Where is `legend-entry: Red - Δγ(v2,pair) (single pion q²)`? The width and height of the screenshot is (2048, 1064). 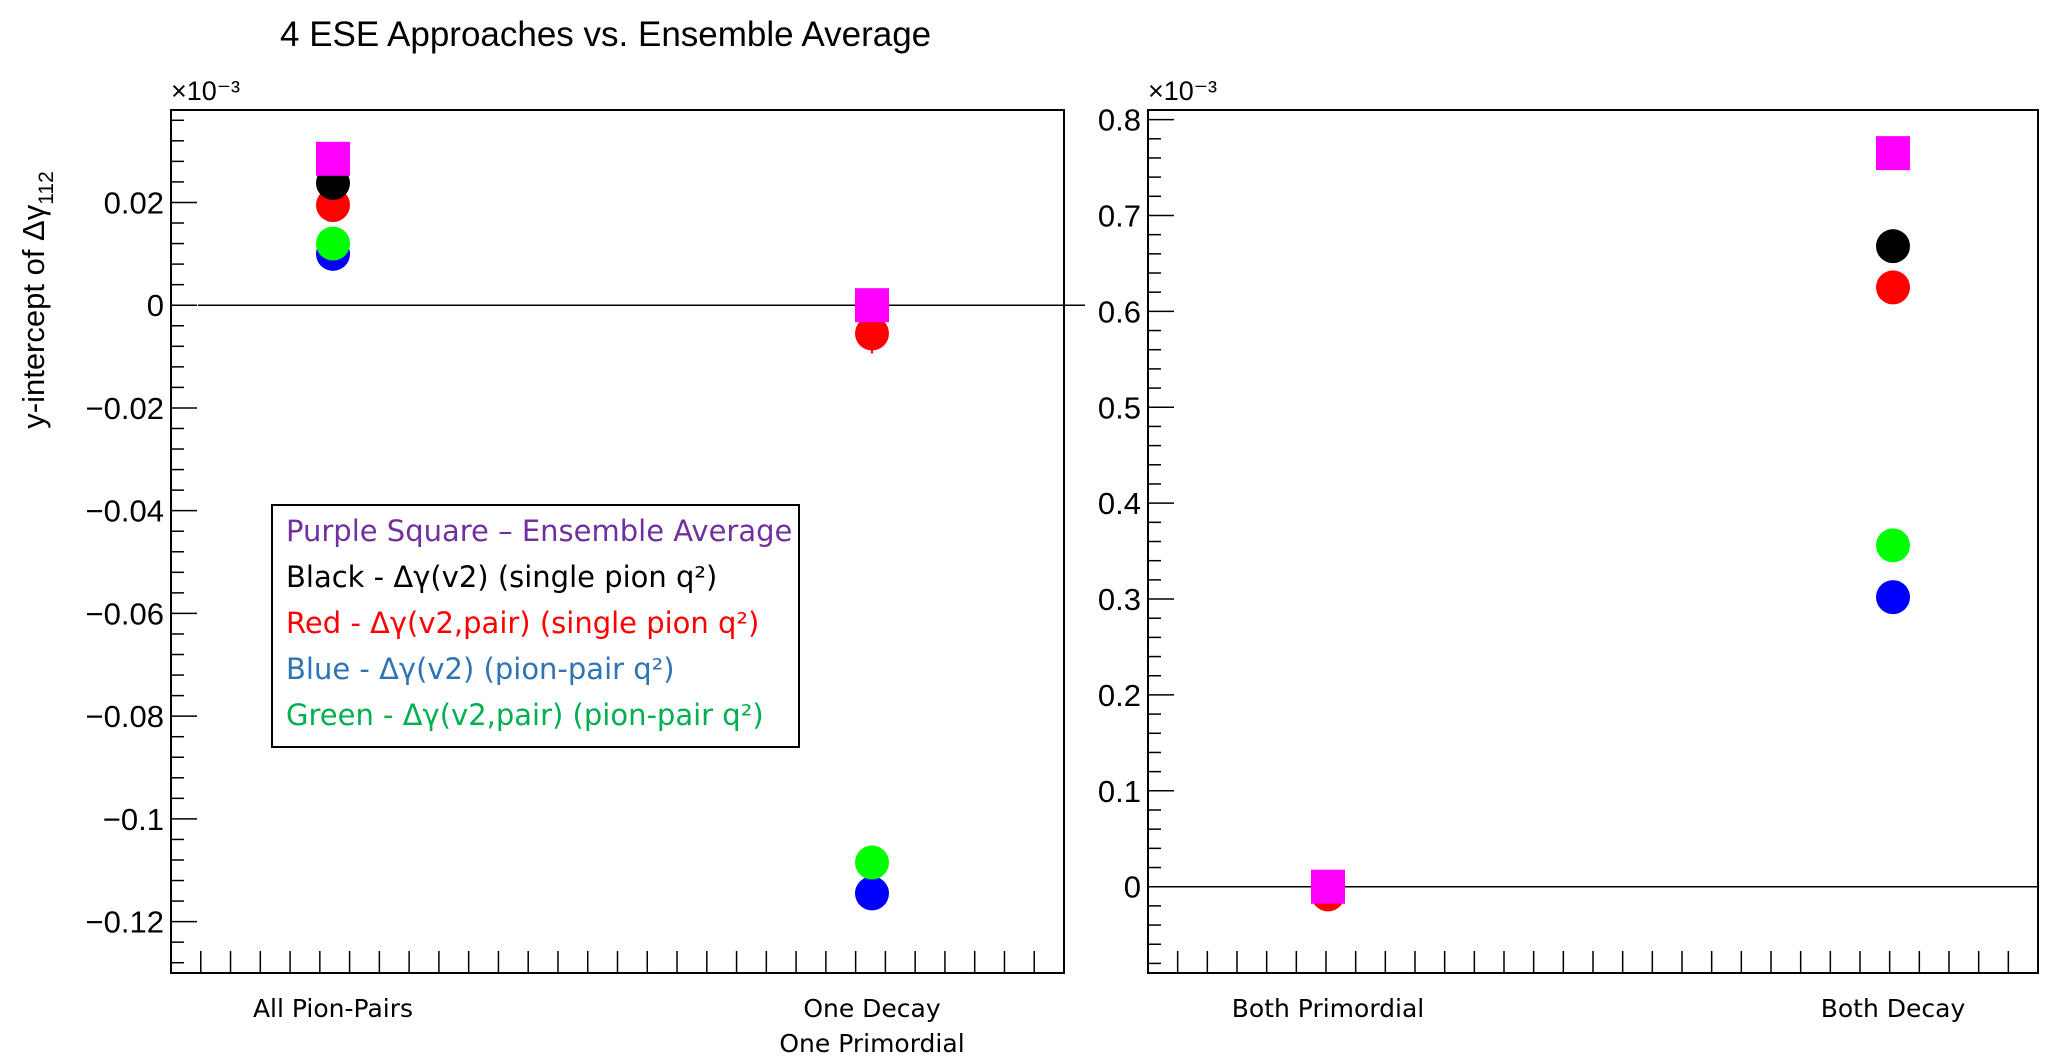
legend-entry: Red - Δγ(v2,pair) (single pion q²) is located at coordinates (522, 623).